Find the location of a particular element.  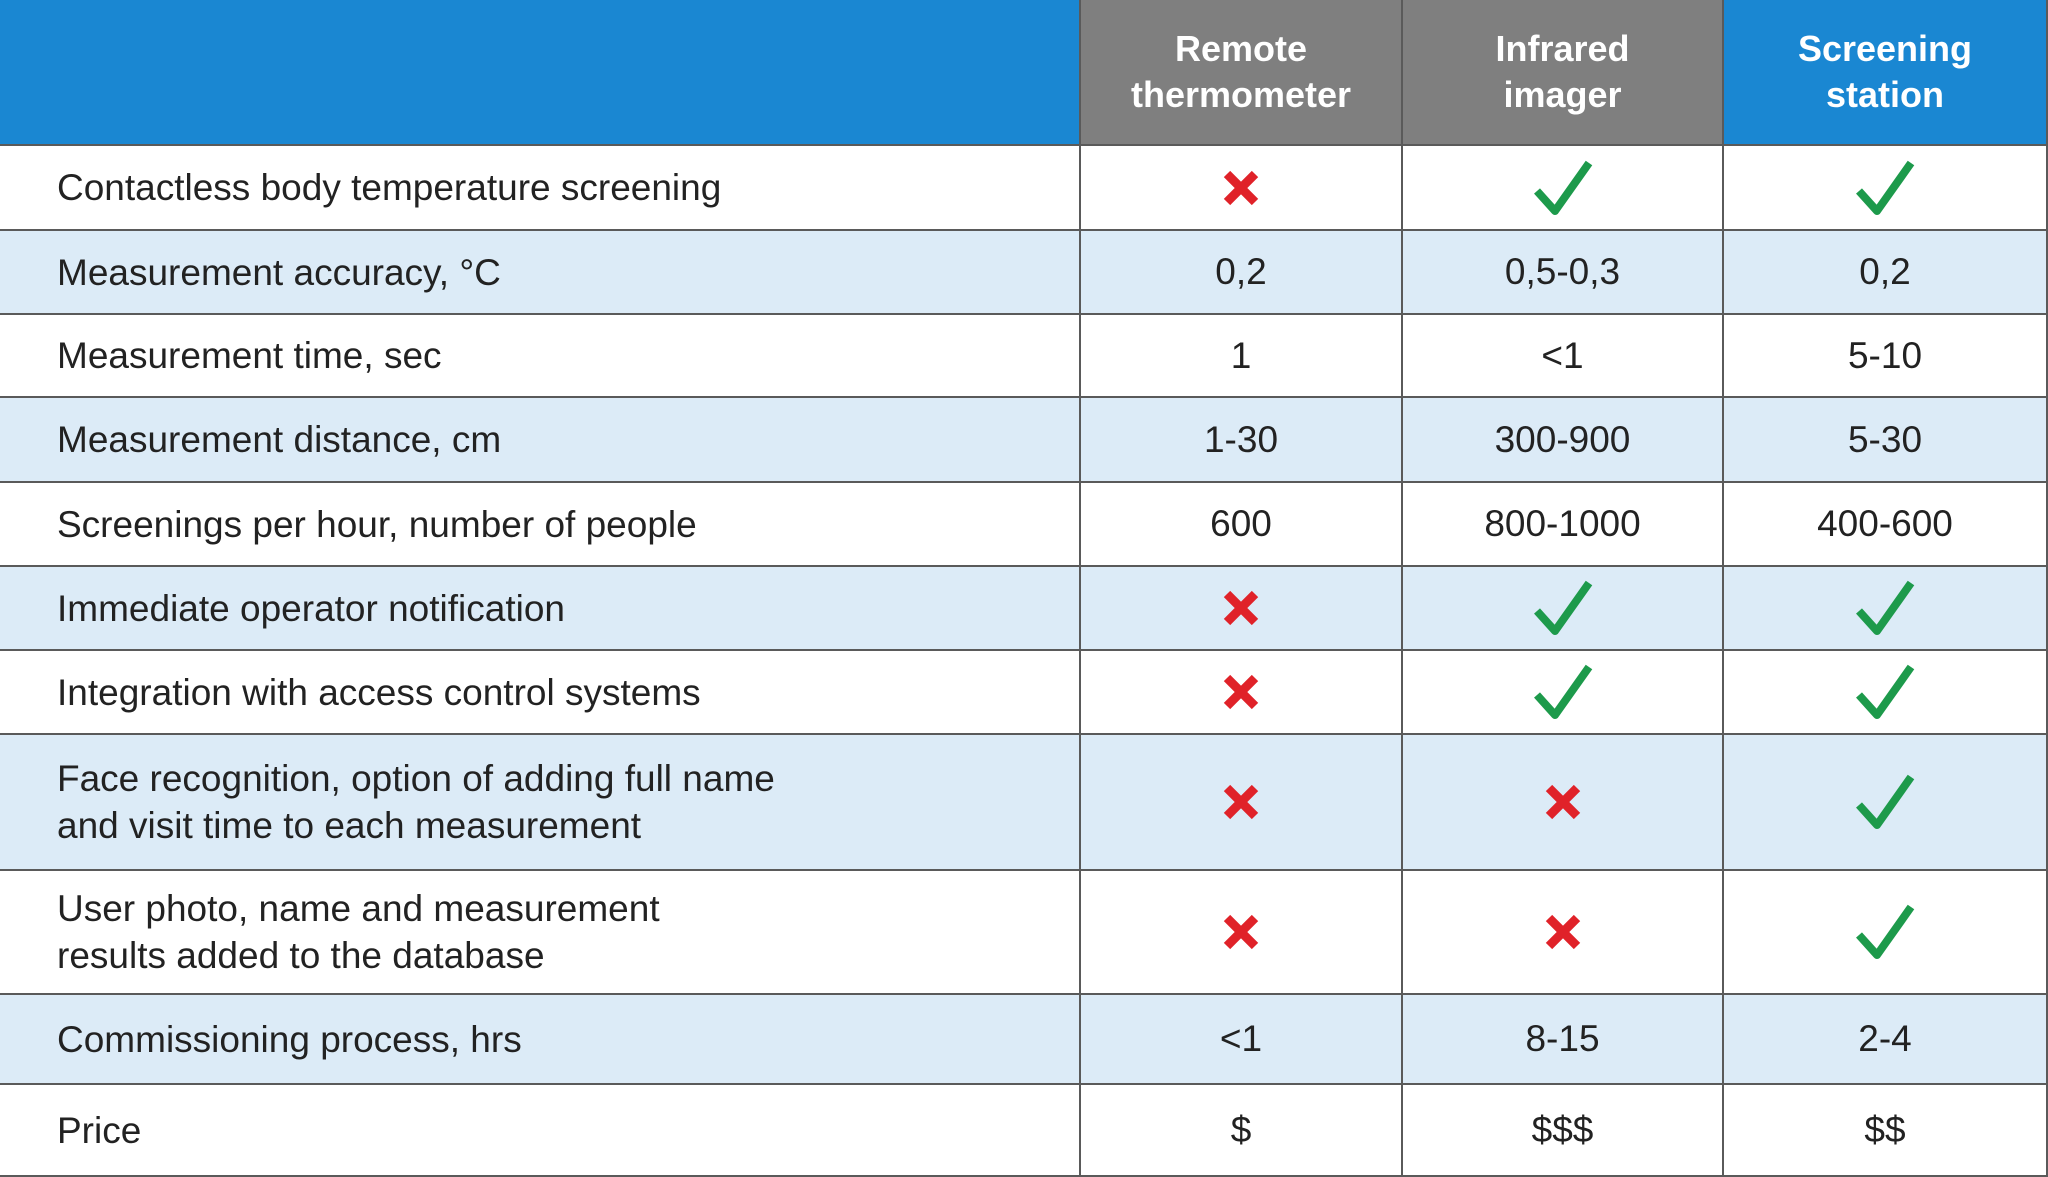

cell-text: 1 is located at coordinates (1241, 355).